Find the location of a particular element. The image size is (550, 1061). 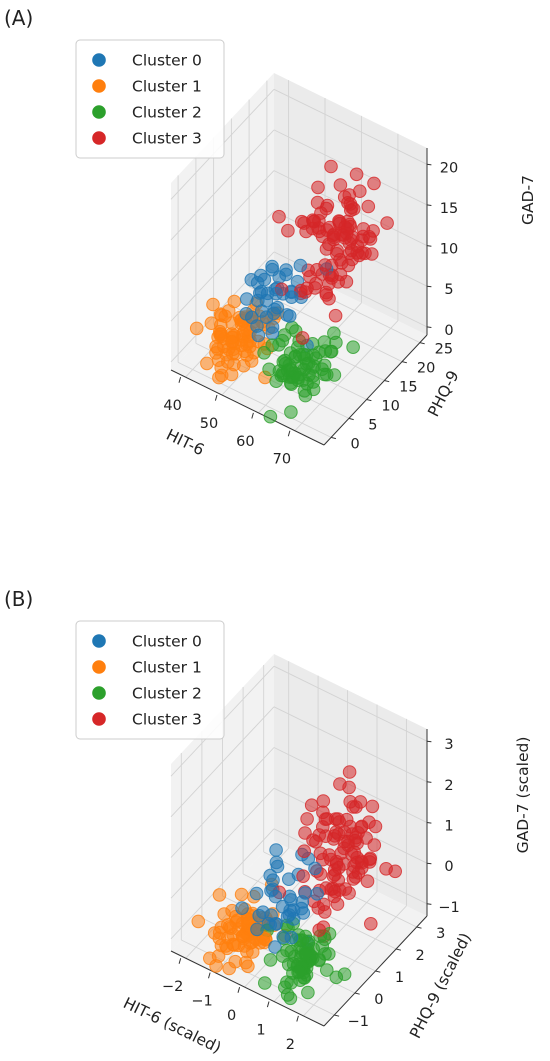

z-axis-label: GAD-7 (scaled) is located at coordinates (523, 795).